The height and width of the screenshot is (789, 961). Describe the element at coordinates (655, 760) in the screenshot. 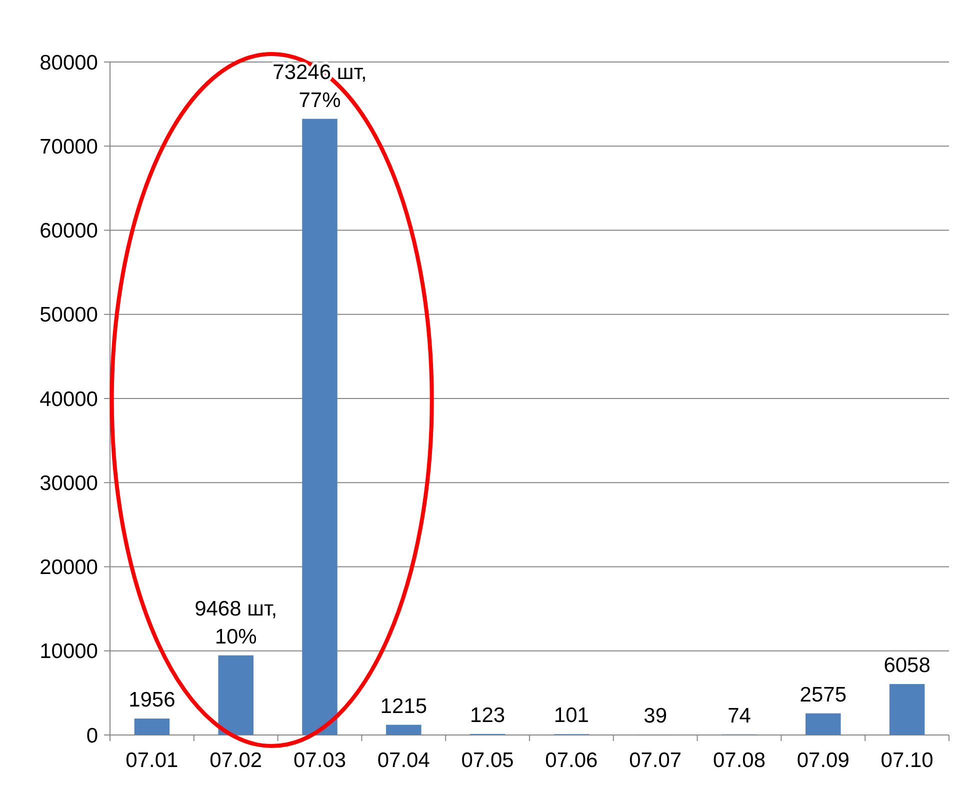

I see `x-tick-label: 07.07` at that location.